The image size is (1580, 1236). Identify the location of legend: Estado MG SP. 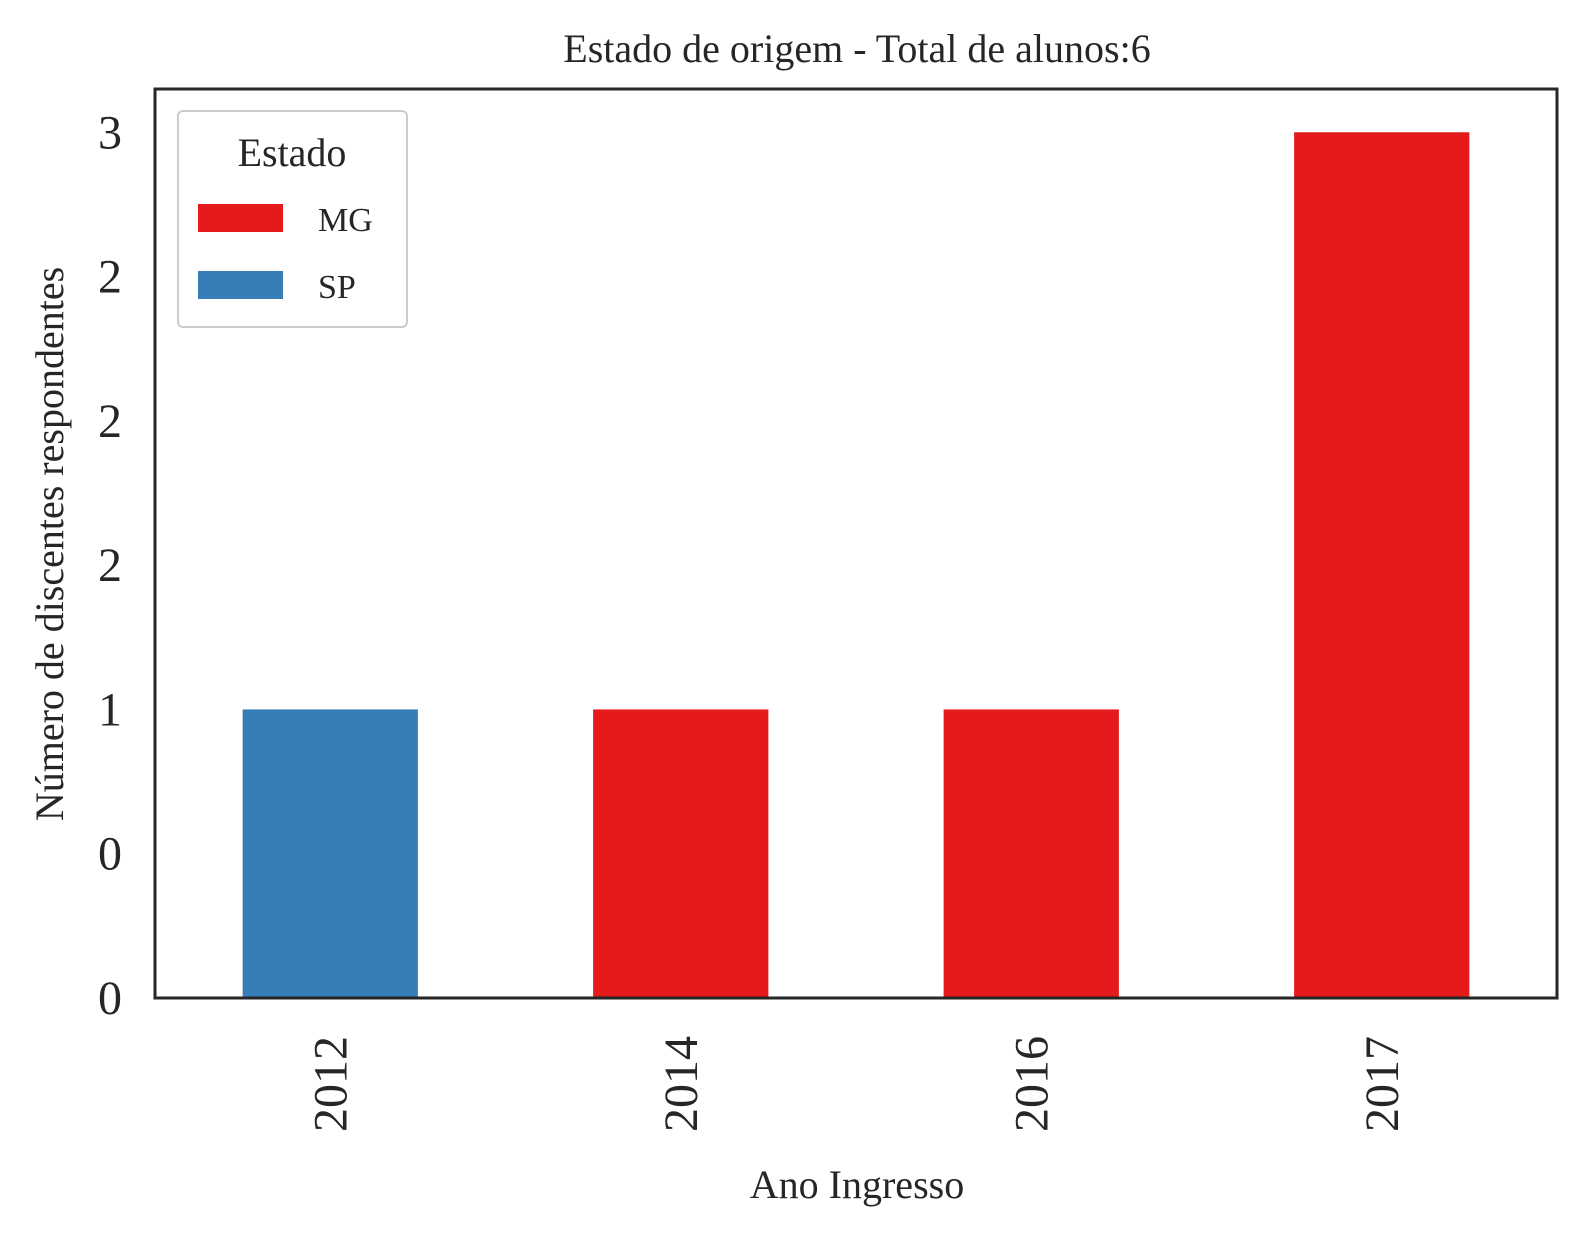
(292, 219).